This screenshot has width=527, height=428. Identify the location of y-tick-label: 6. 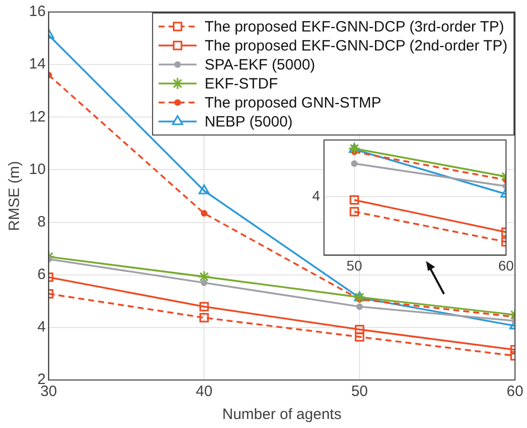
(41, 274).